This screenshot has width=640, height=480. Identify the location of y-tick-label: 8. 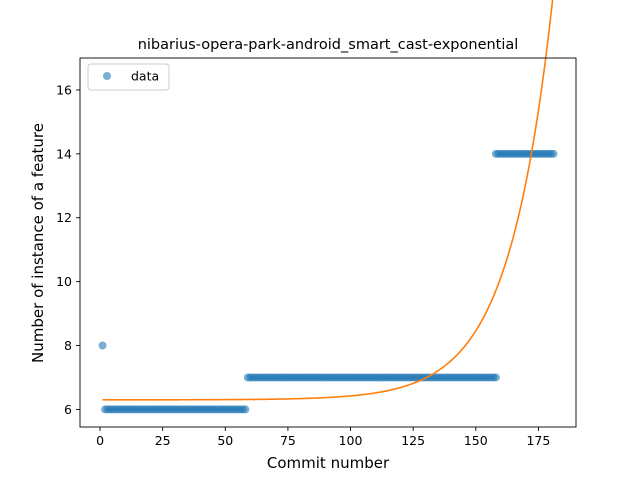
(68, 345).